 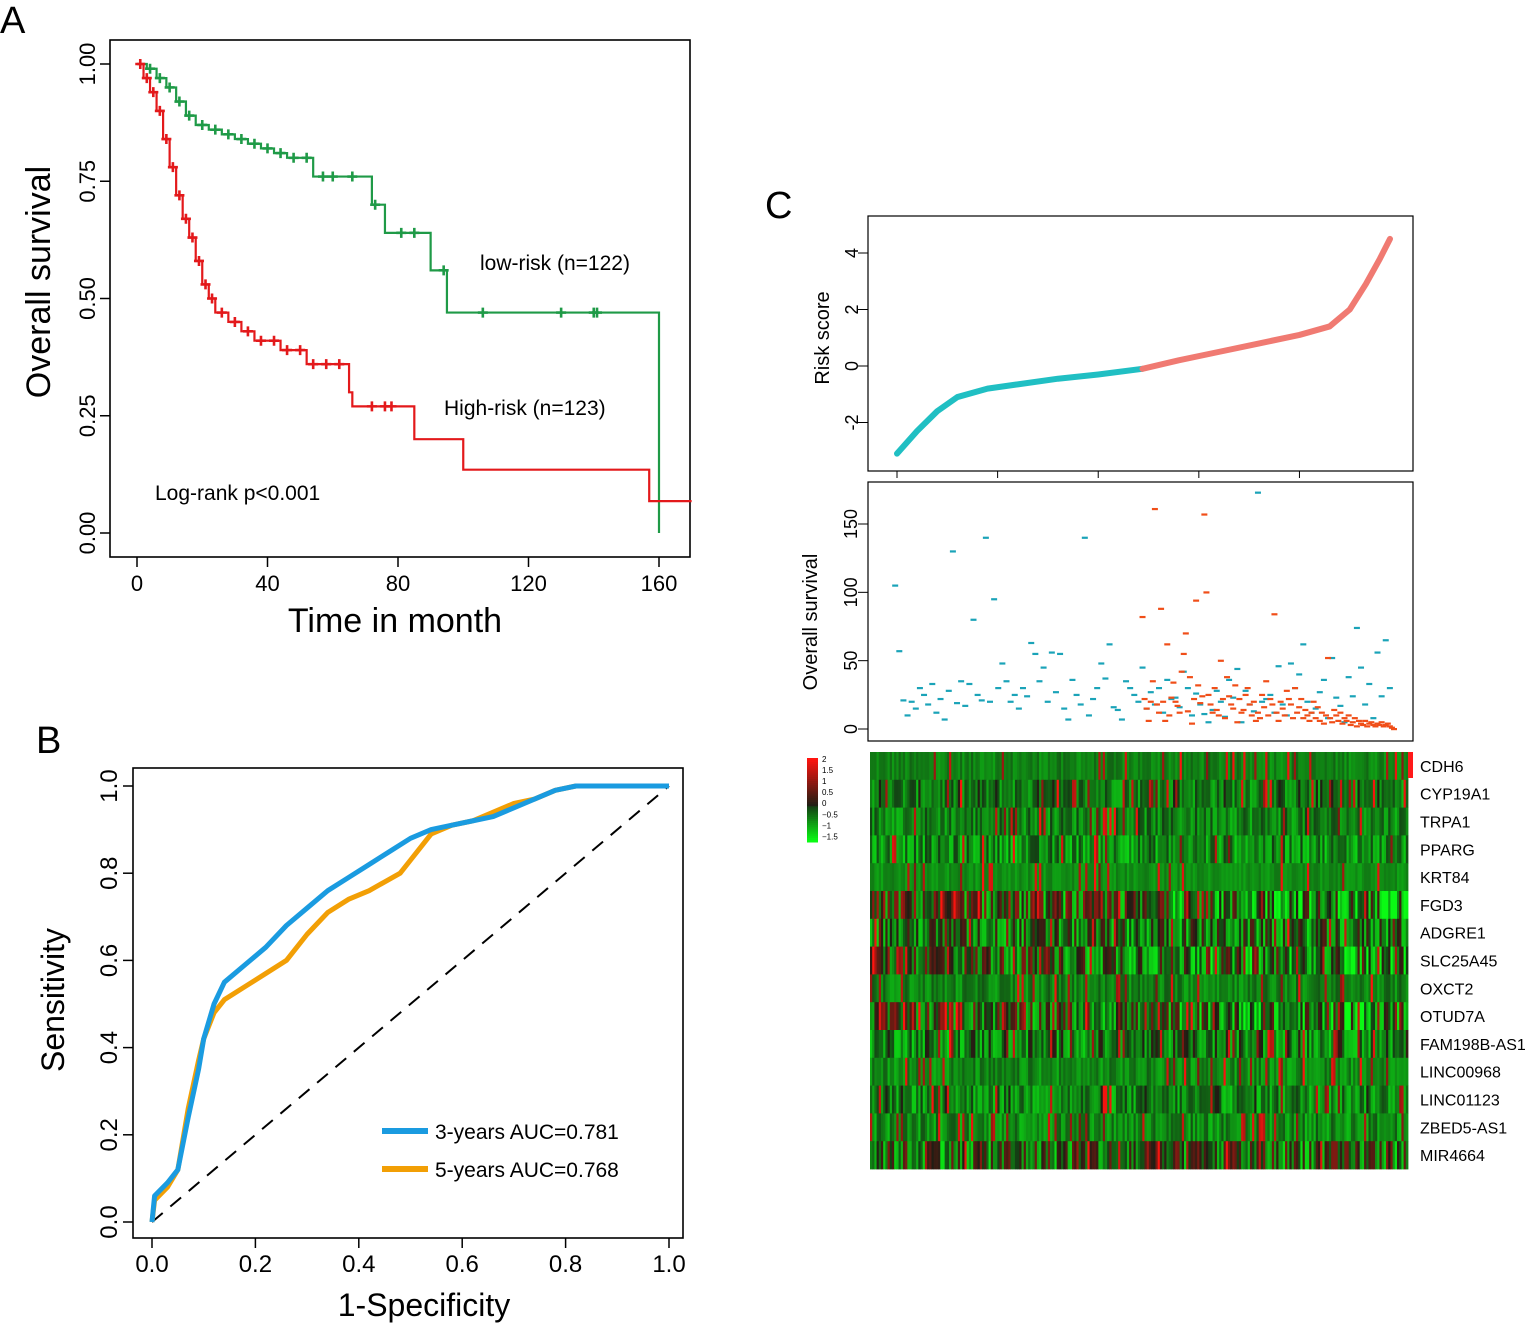 What do you see at coordinates (851, 524) in the screenshot?
I see `survival-scatter-y-tick-label: 150` at bounding box center [851, 524].